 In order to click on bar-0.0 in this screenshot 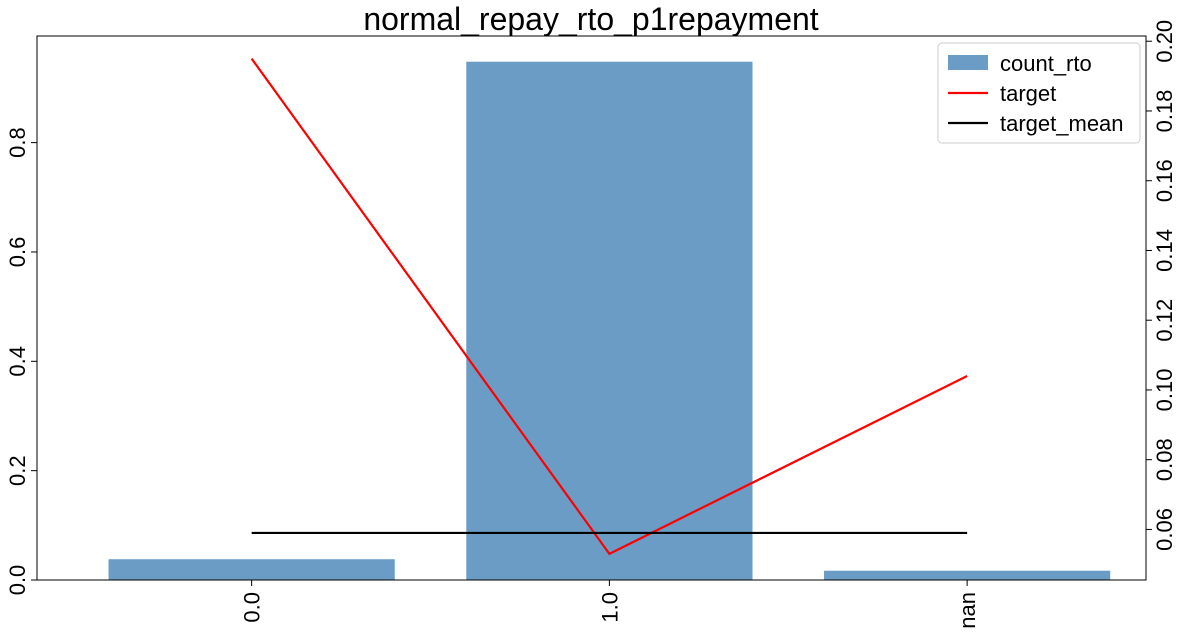, I will do `click(251, 569)`.